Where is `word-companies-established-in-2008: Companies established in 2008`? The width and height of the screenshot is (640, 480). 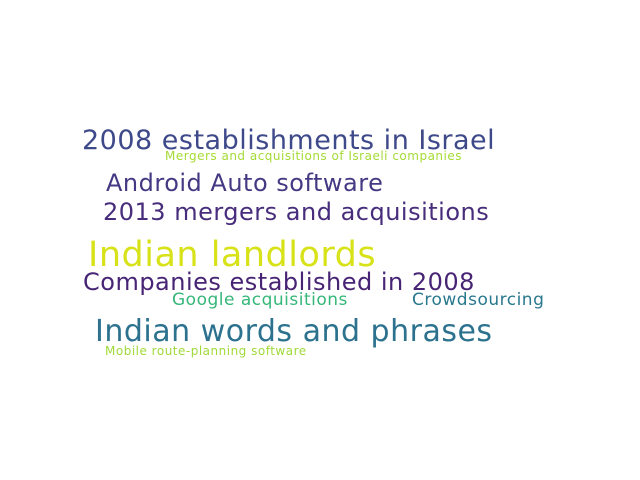 word-companies-established-in-2008: Companies established in 2008 is located at coordinates (279, 282).